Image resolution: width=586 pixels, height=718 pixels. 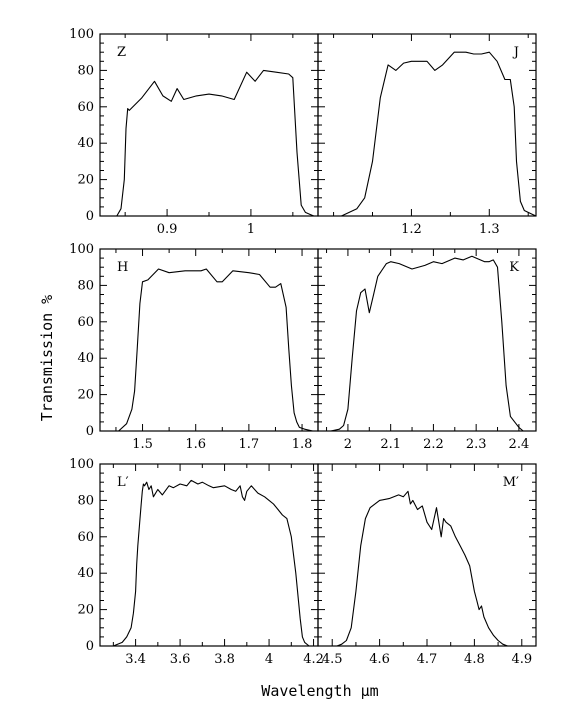 I want to click on panel-k: 2 2.1 2.2 2.3 2.4 K, so click(x=427, y=350).